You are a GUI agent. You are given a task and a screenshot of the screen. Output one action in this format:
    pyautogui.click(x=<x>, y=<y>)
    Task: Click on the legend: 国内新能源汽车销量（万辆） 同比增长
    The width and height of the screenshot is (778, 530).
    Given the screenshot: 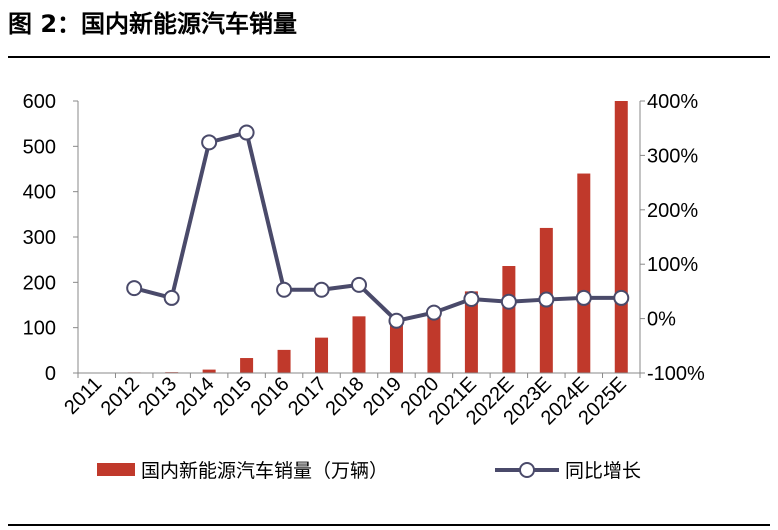 What is the action you would take?
    pyautogui.click(x=389, y=471)
    